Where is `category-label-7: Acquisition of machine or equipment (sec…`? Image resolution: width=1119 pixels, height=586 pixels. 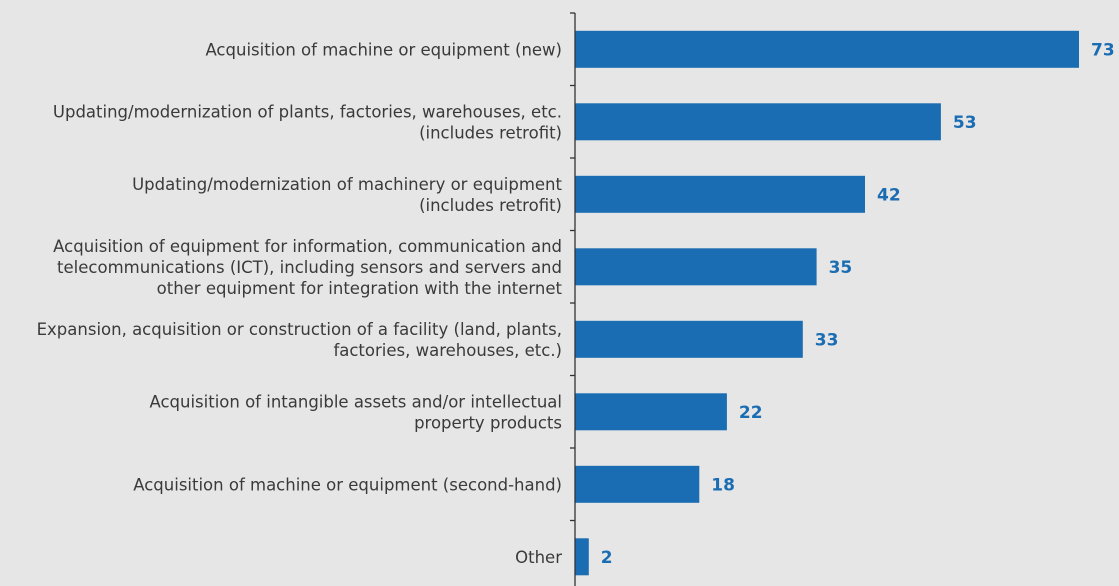 category-label-7: Acquisition of machine or equipment (sec… is located at coordinates (347, 484).